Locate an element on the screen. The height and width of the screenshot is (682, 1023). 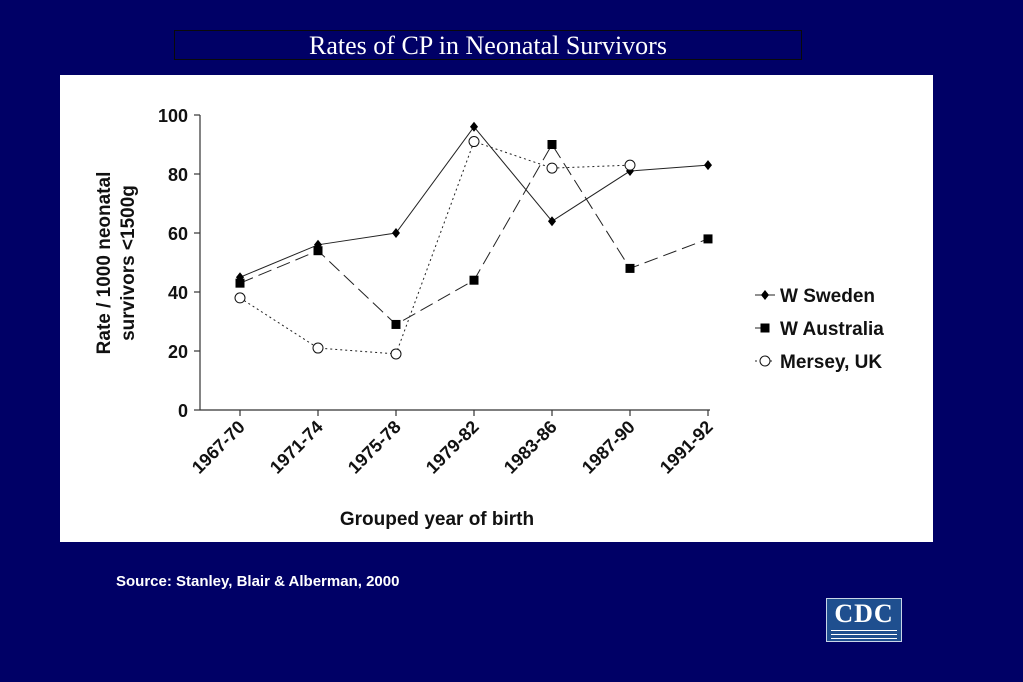
y-axis-label-line: survivors <1500g is located at coordinates (128, 263).